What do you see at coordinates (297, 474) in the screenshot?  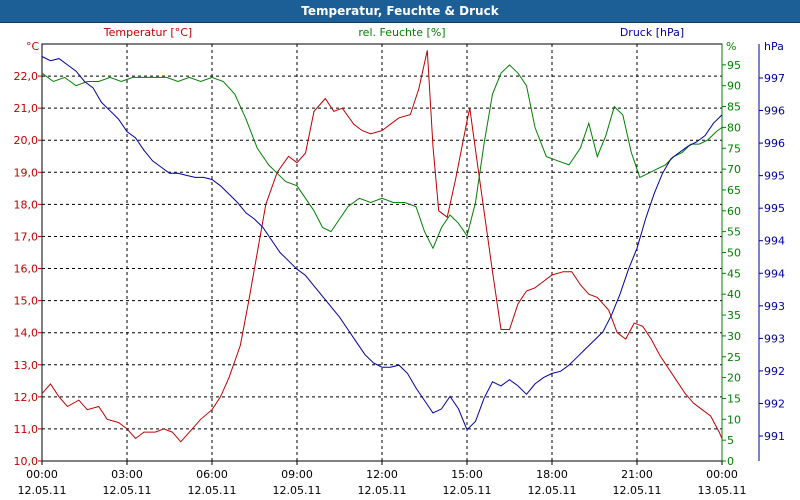 I see `x-tick-time-label: 09:00` at bounding box center [297, 474].